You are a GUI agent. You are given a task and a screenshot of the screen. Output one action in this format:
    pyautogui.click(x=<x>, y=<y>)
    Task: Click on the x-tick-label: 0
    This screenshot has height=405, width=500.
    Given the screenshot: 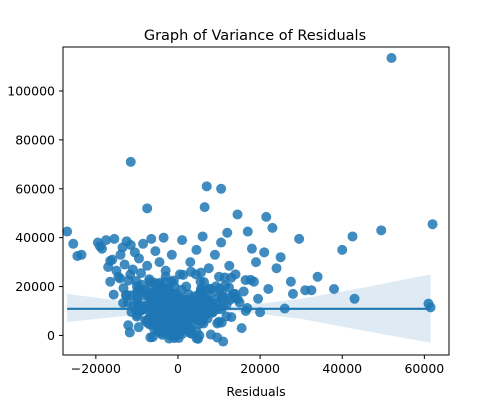 What is the action you would take?
    pyautogui.click(x=178, y=368)
    